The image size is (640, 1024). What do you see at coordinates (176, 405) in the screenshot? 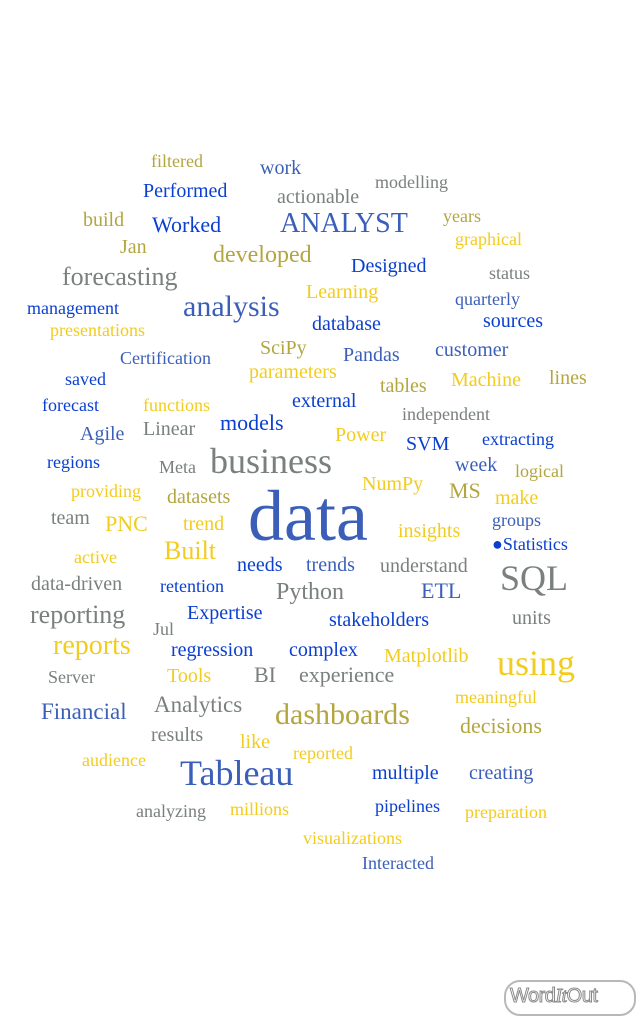
I see `cloud-word: functions` at bounding box center [176, 405].